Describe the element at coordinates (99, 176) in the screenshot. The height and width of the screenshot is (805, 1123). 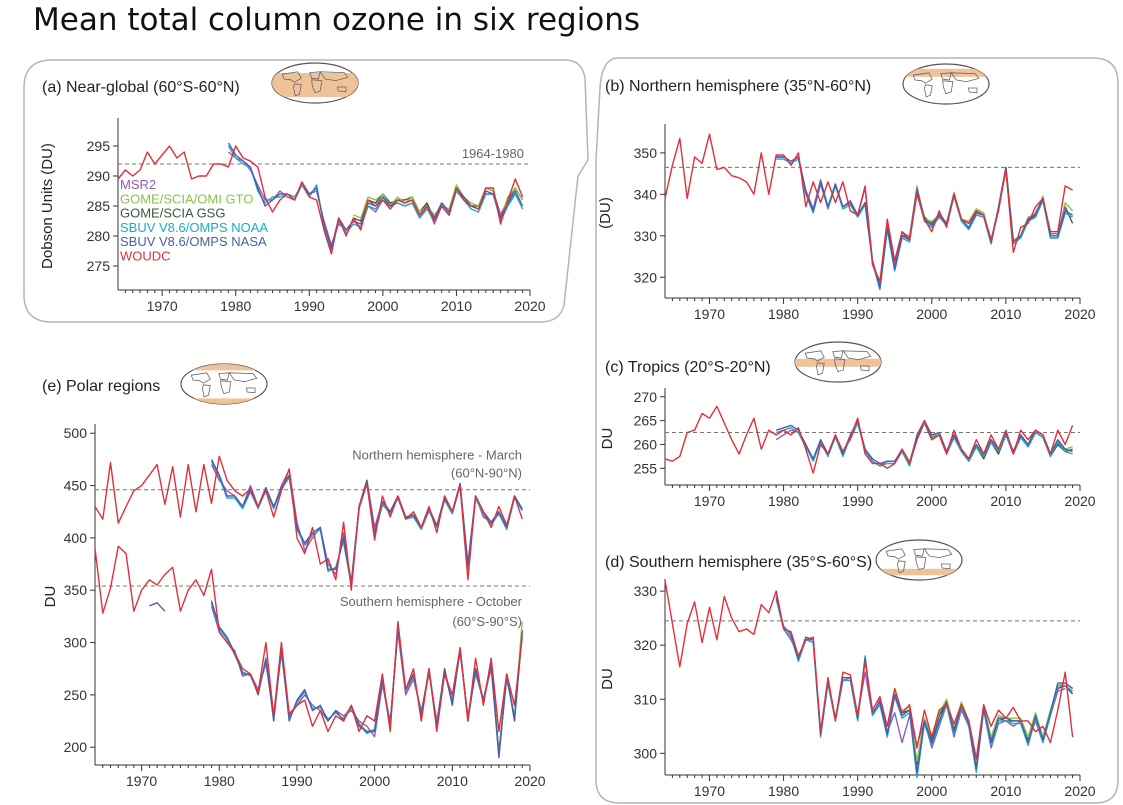
I see `y-tick-label: 290` at that location.